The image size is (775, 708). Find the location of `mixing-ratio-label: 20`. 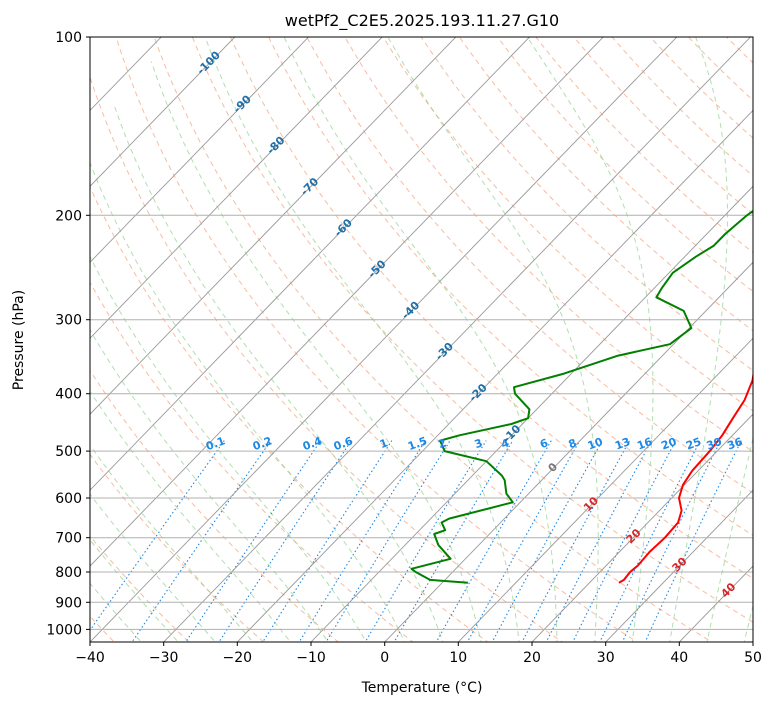

mixing-ratio-label: 20 is located at coordinates (668, 444).